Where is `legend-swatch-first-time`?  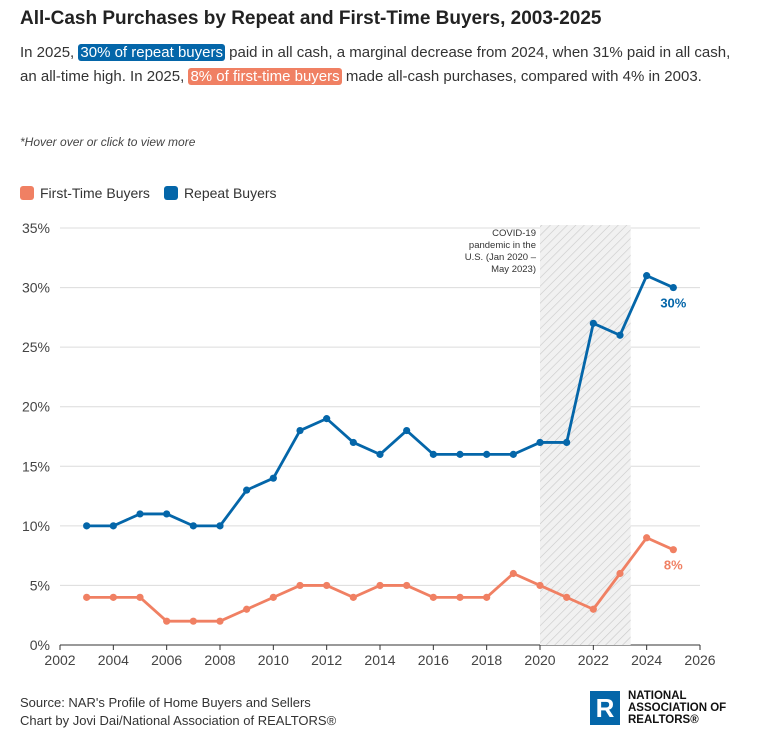
legend-swatch-first-time is located at coordinates (27, 193).